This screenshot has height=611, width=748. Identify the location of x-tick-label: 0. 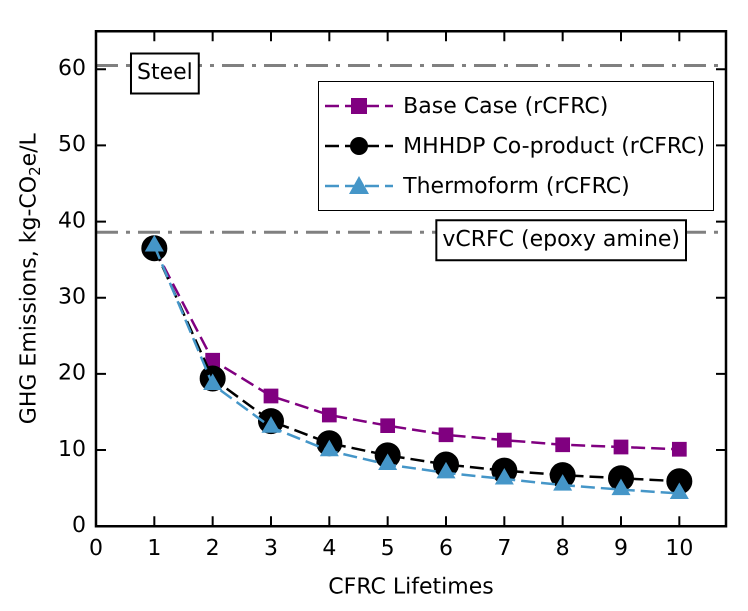
(95, 549).